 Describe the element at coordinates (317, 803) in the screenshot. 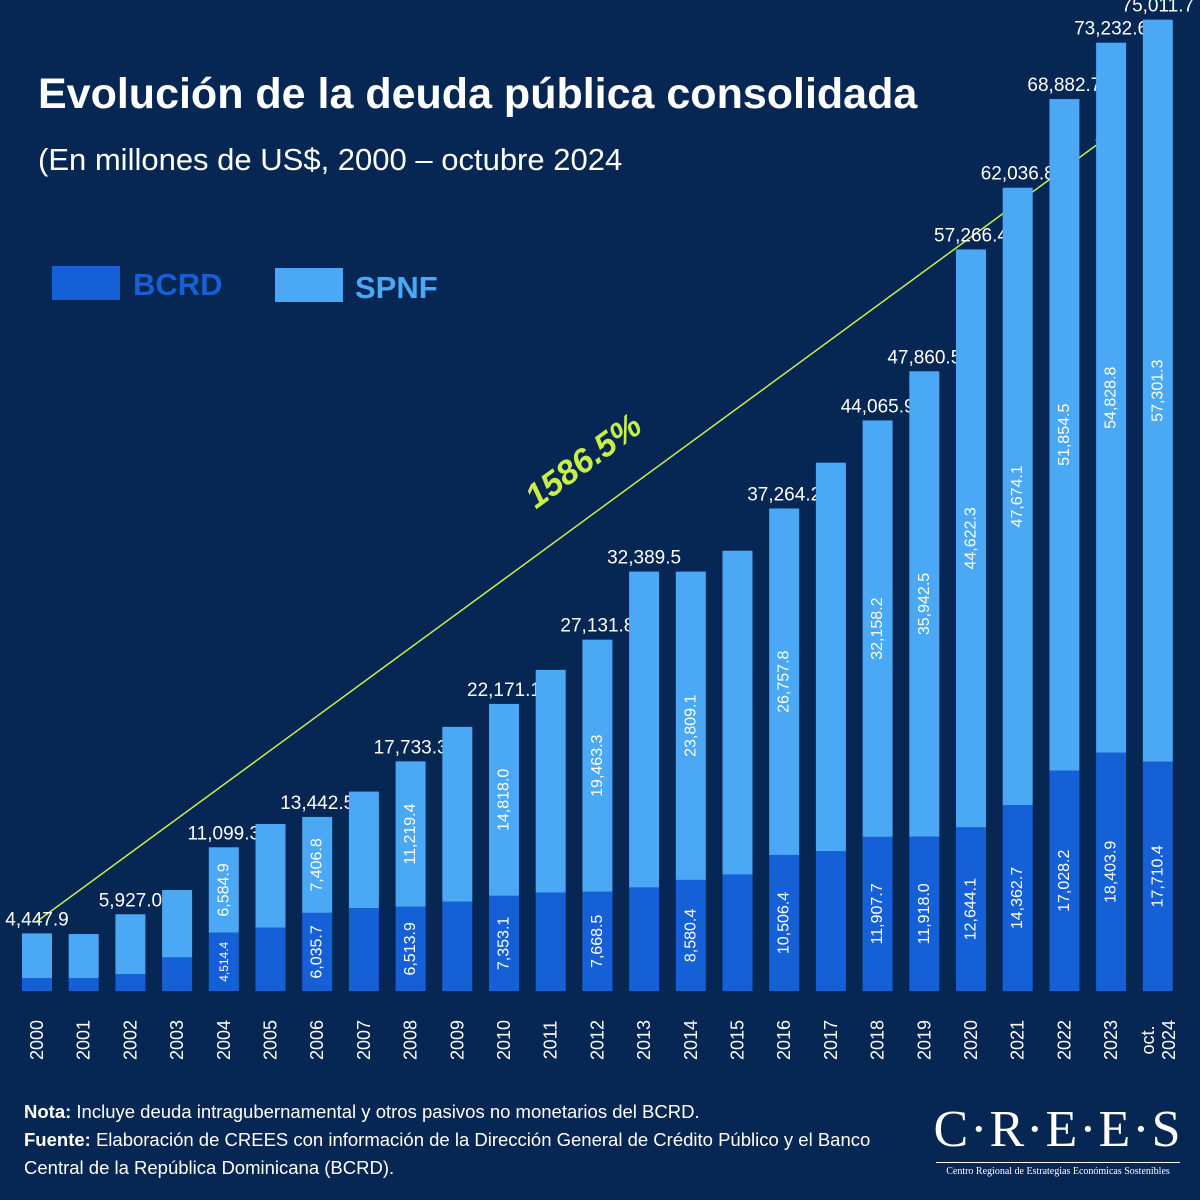

I see `total-value-label: 13,442.5` at that location.